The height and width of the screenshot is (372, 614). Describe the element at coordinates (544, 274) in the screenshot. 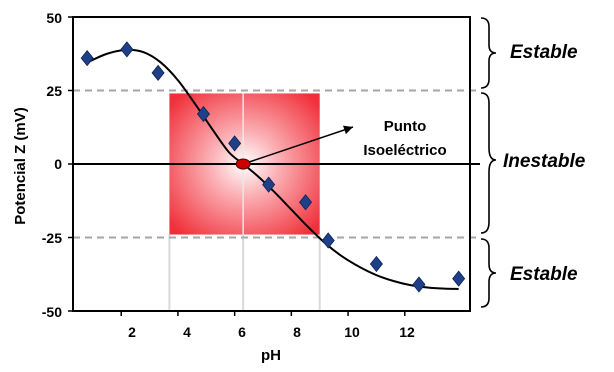

I see `zone-label-bottom: Estable` at that location.